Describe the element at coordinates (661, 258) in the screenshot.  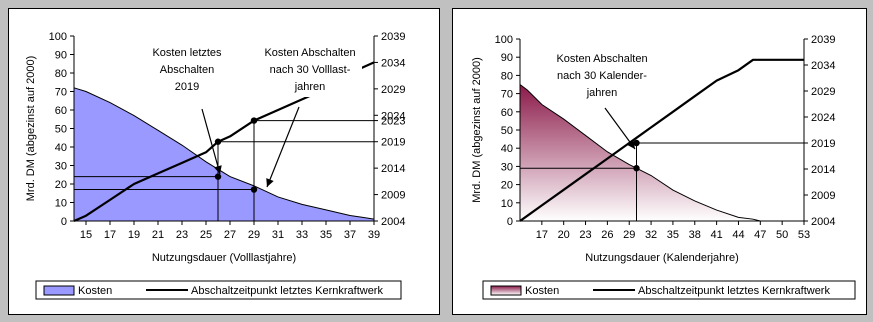
I see `x-axis-label: Nutzungsdauer (Kalenderjahre)` at that location.